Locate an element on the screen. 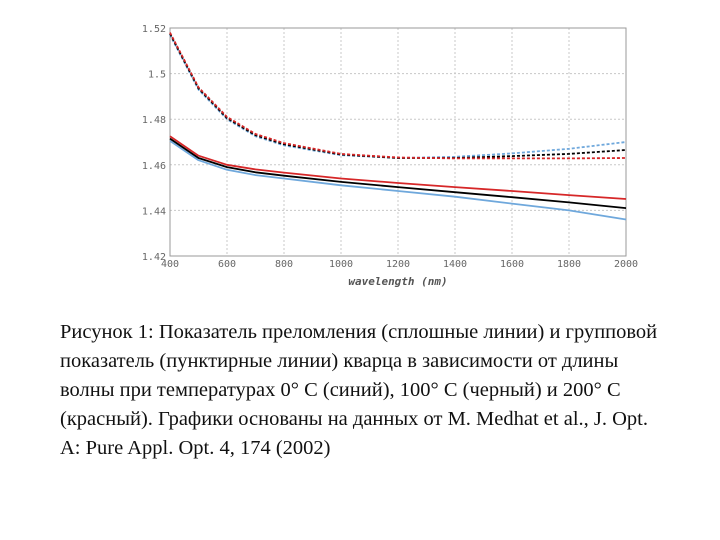 The height and width of the screenshot is (540, 720). x-tick-label: 400 is located at coordinates (170, 264).